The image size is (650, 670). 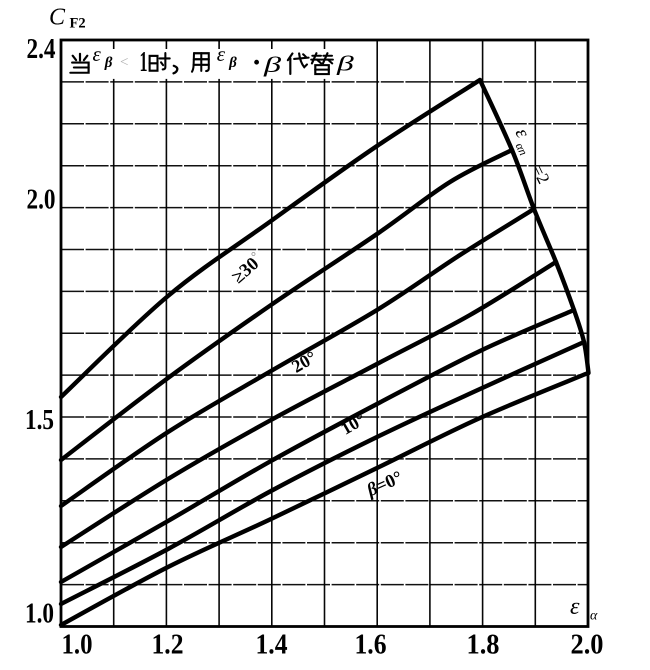 I want to click on svg-text: 1.5, so click(x=39, y=420).